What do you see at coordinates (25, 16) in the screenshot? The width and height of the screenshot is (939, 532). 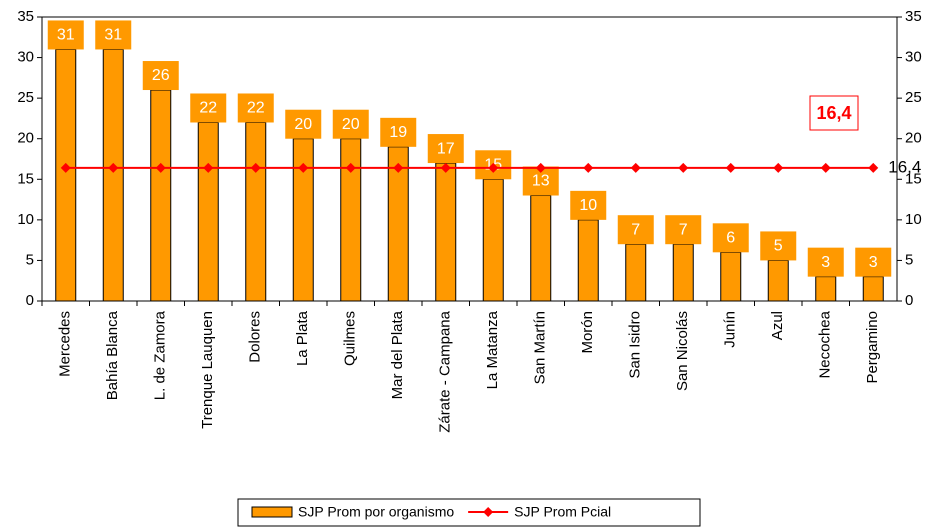 I see `y-tick-label: 35` at bounding box center [25, 16].